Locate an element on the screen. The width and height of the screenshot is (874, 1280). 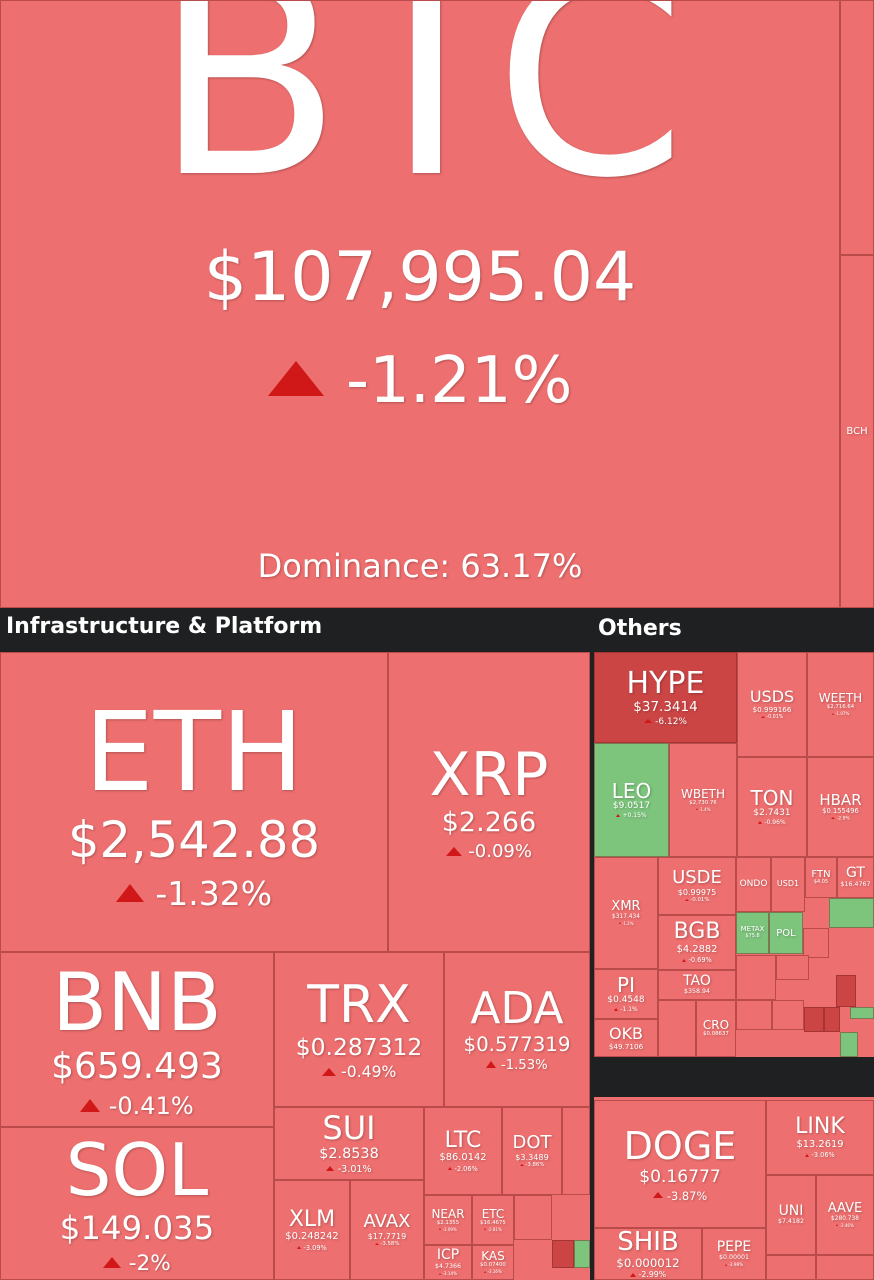
price: $2.7431 is located at coordinates (772, 812).